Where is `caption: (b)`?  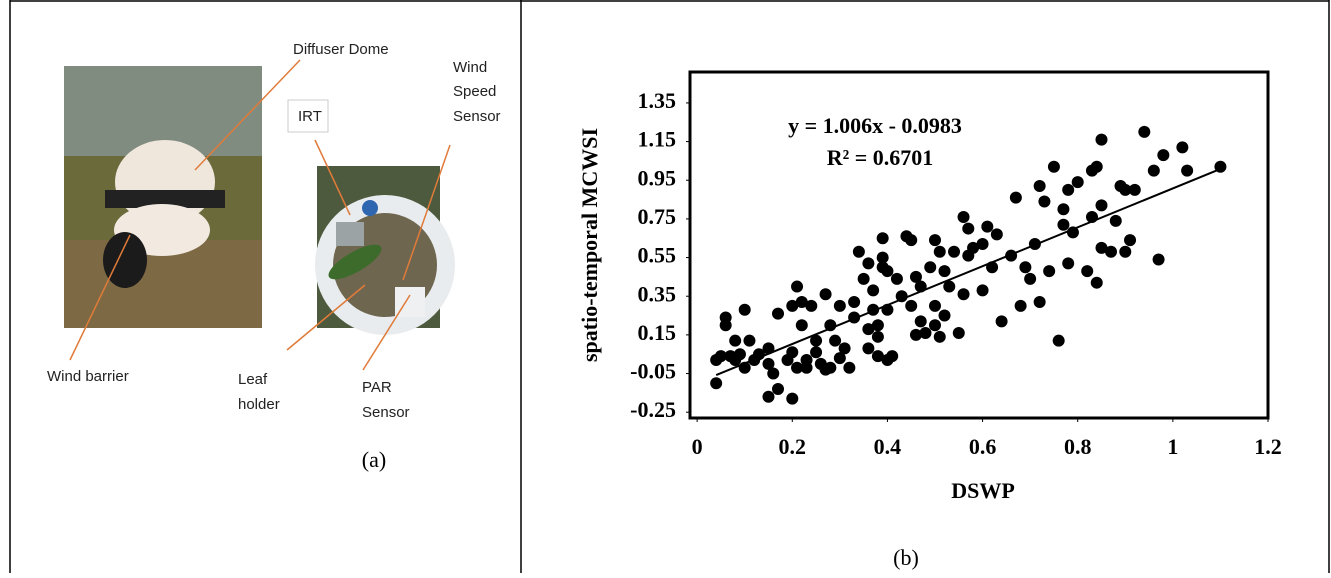
caption: (b) is located at coordinates (906, 557).